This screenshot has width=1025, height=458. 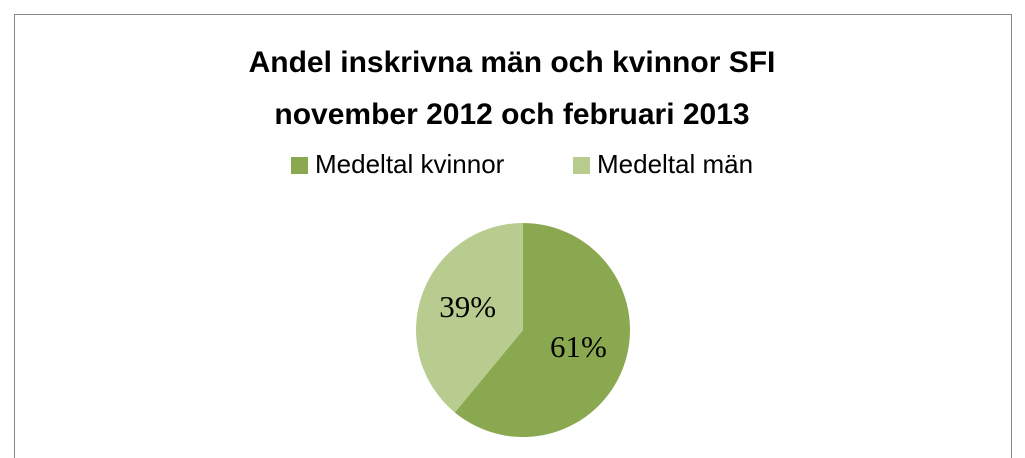 What do you see at coordinates (511, 114) in the screenshot?
I see `chart-title: november 2012 och februari 2013` at bounding box center [511, 114].